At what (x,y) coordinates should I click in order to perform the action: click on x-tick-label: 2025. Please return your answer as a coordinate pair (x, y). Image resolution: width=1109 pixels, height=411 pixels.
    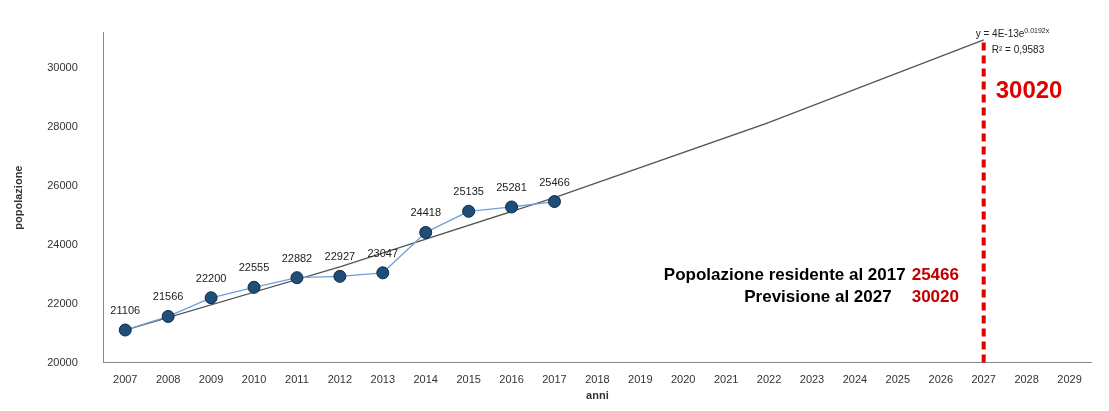
    Looking at the image, I should click on (898, 379).